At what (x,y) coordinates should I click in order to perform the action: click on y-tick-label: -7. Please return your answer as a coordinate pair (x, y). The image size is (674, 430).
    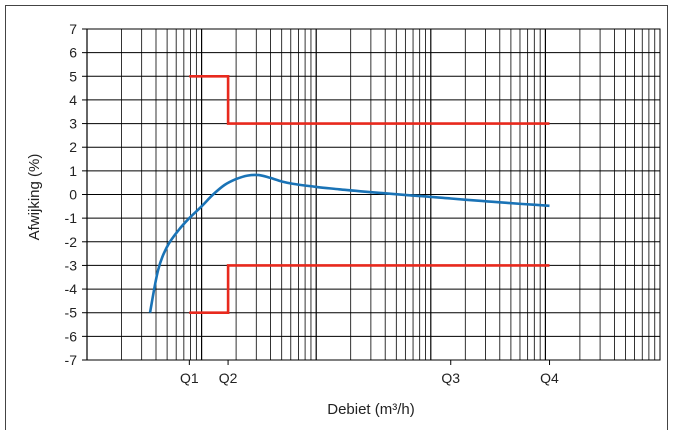
    Looking at the image, I should click on (71, 360).